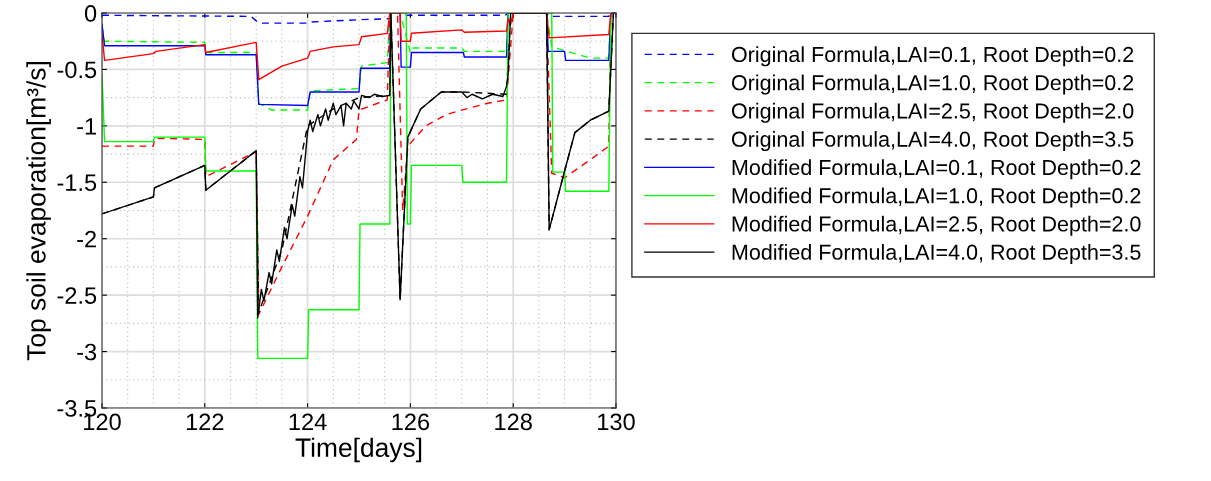 This screenshot has height=481, width=1211. What do you see at coordinates (205, 421) in the screenshot?
I see `x-tick-label: 122` at bounding box center [205, 421].